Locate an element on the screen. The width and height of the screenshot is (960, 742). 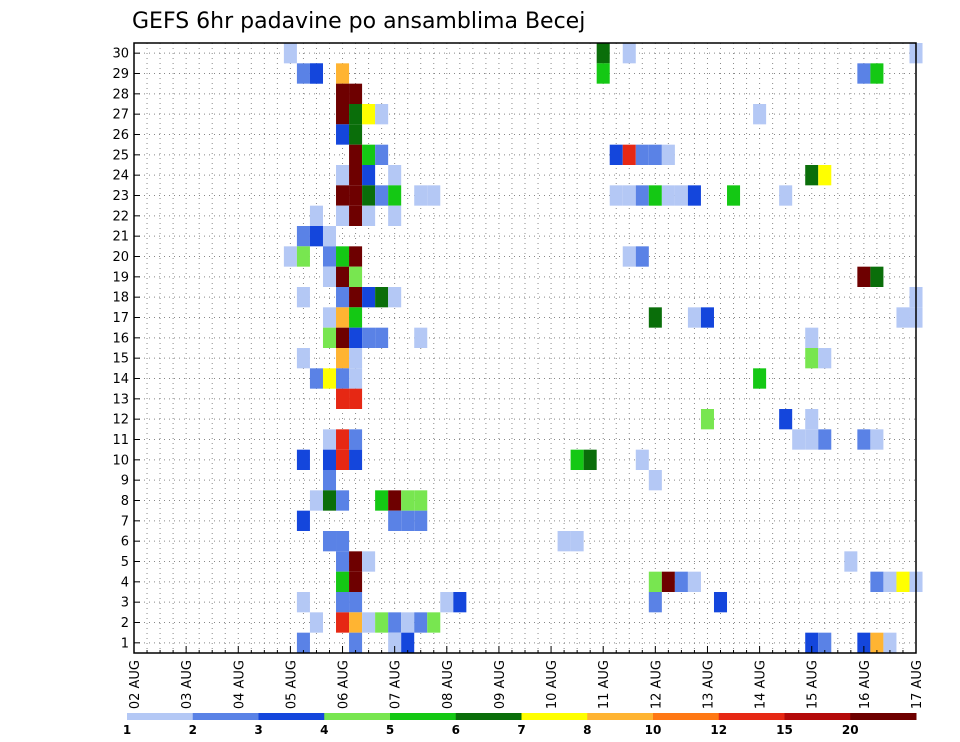
x-tick-label: 14 AUG is located at coordinates (761, 684).